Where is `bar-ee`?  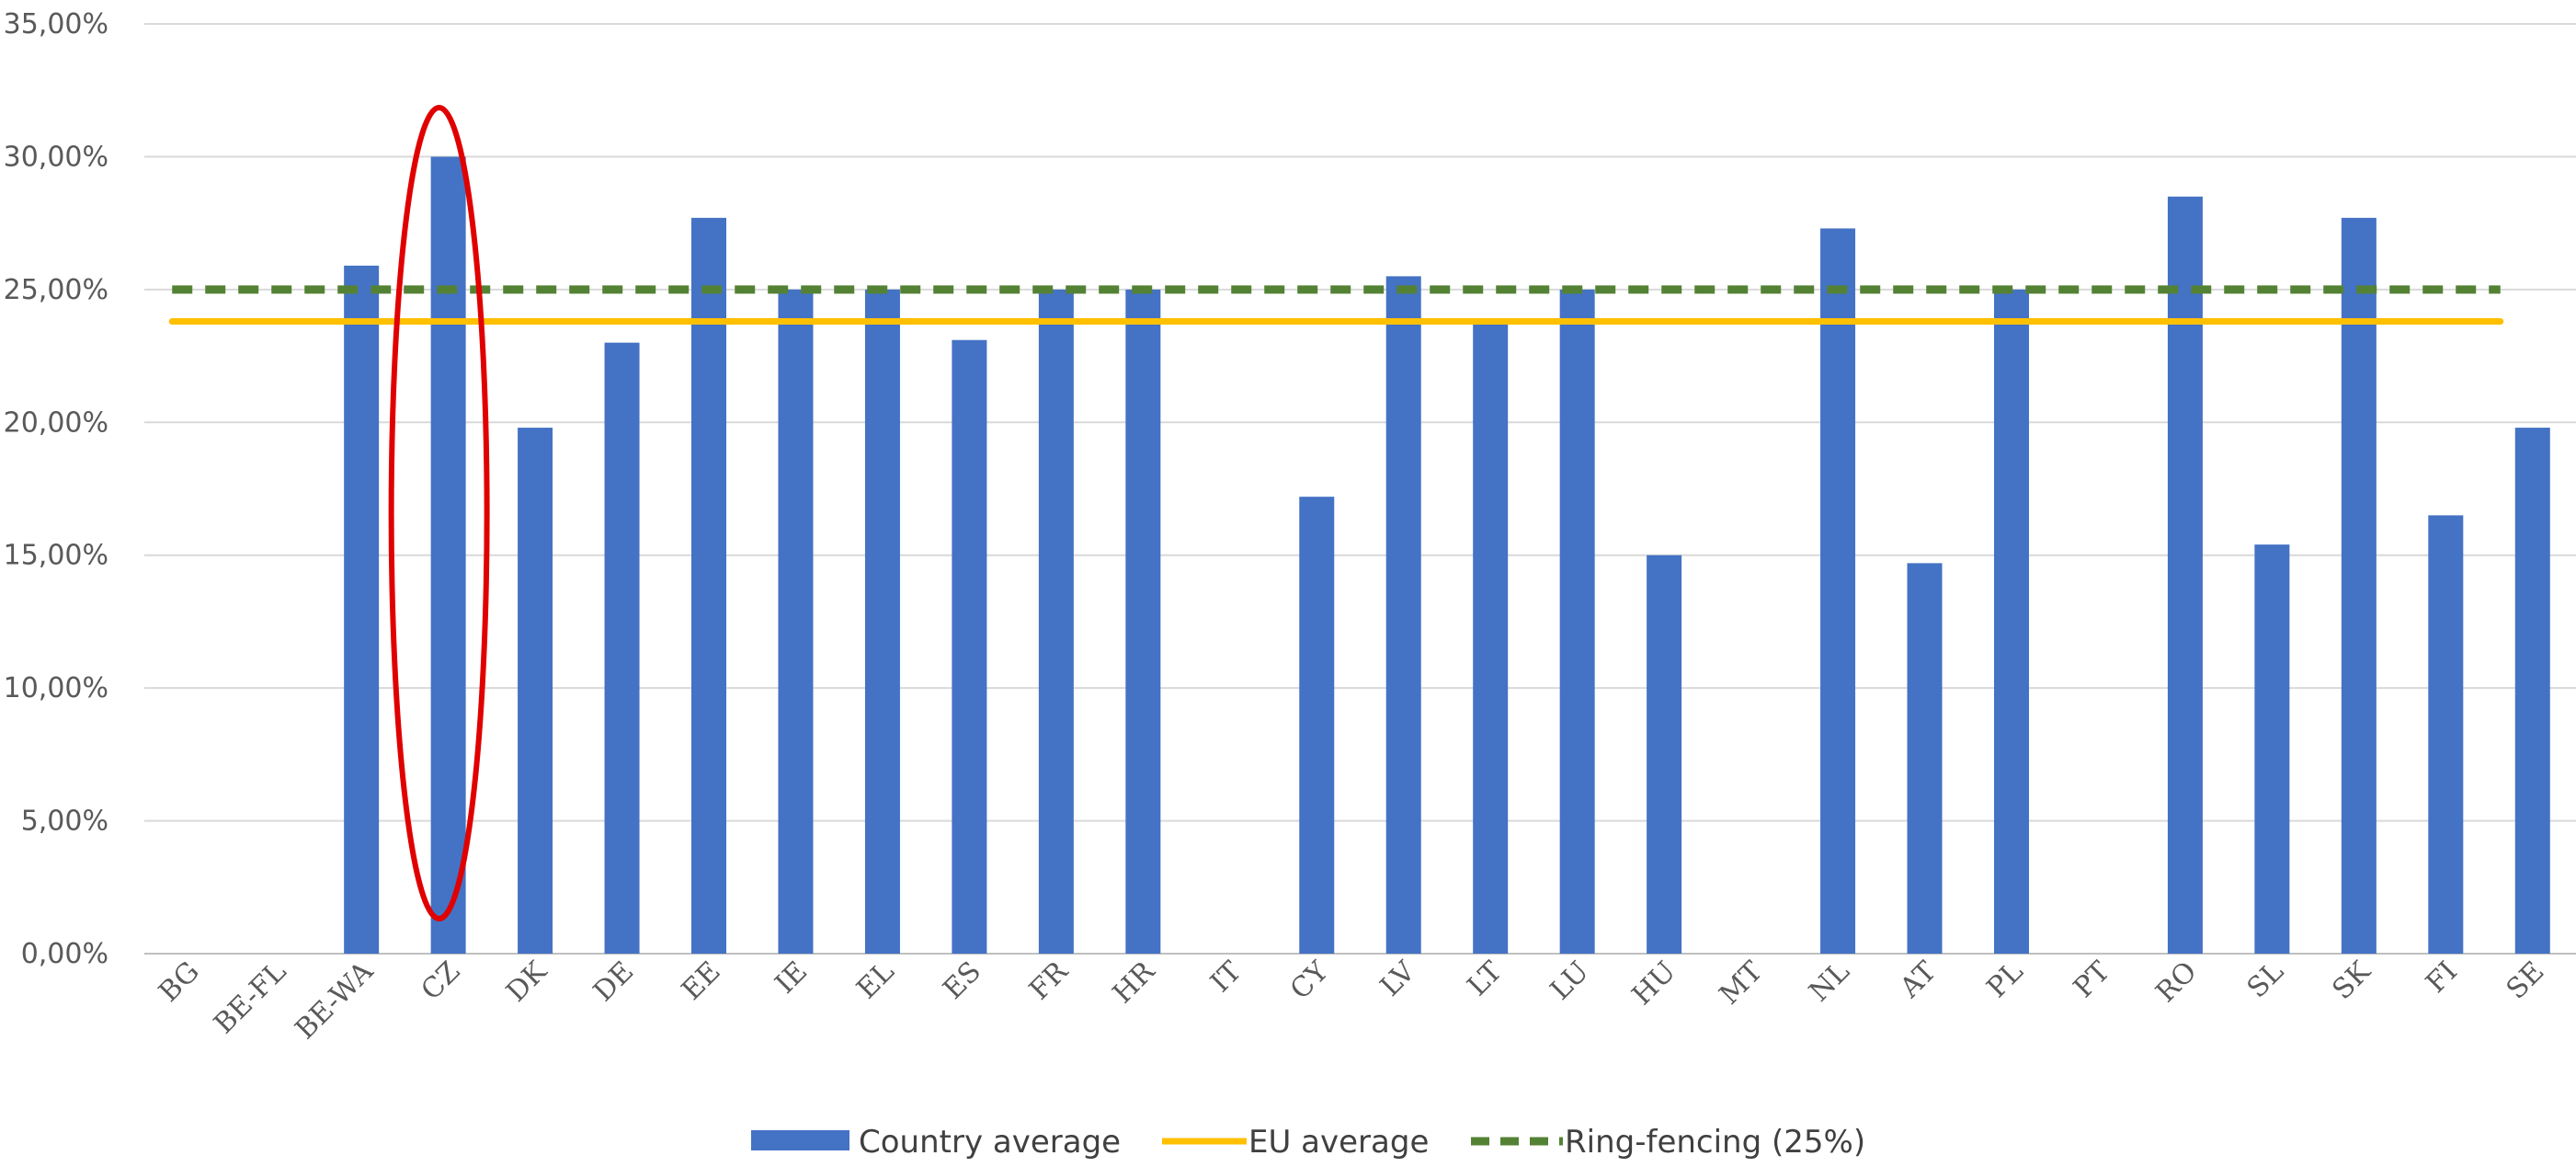
bar-ee is located at coordinates (709, 585).